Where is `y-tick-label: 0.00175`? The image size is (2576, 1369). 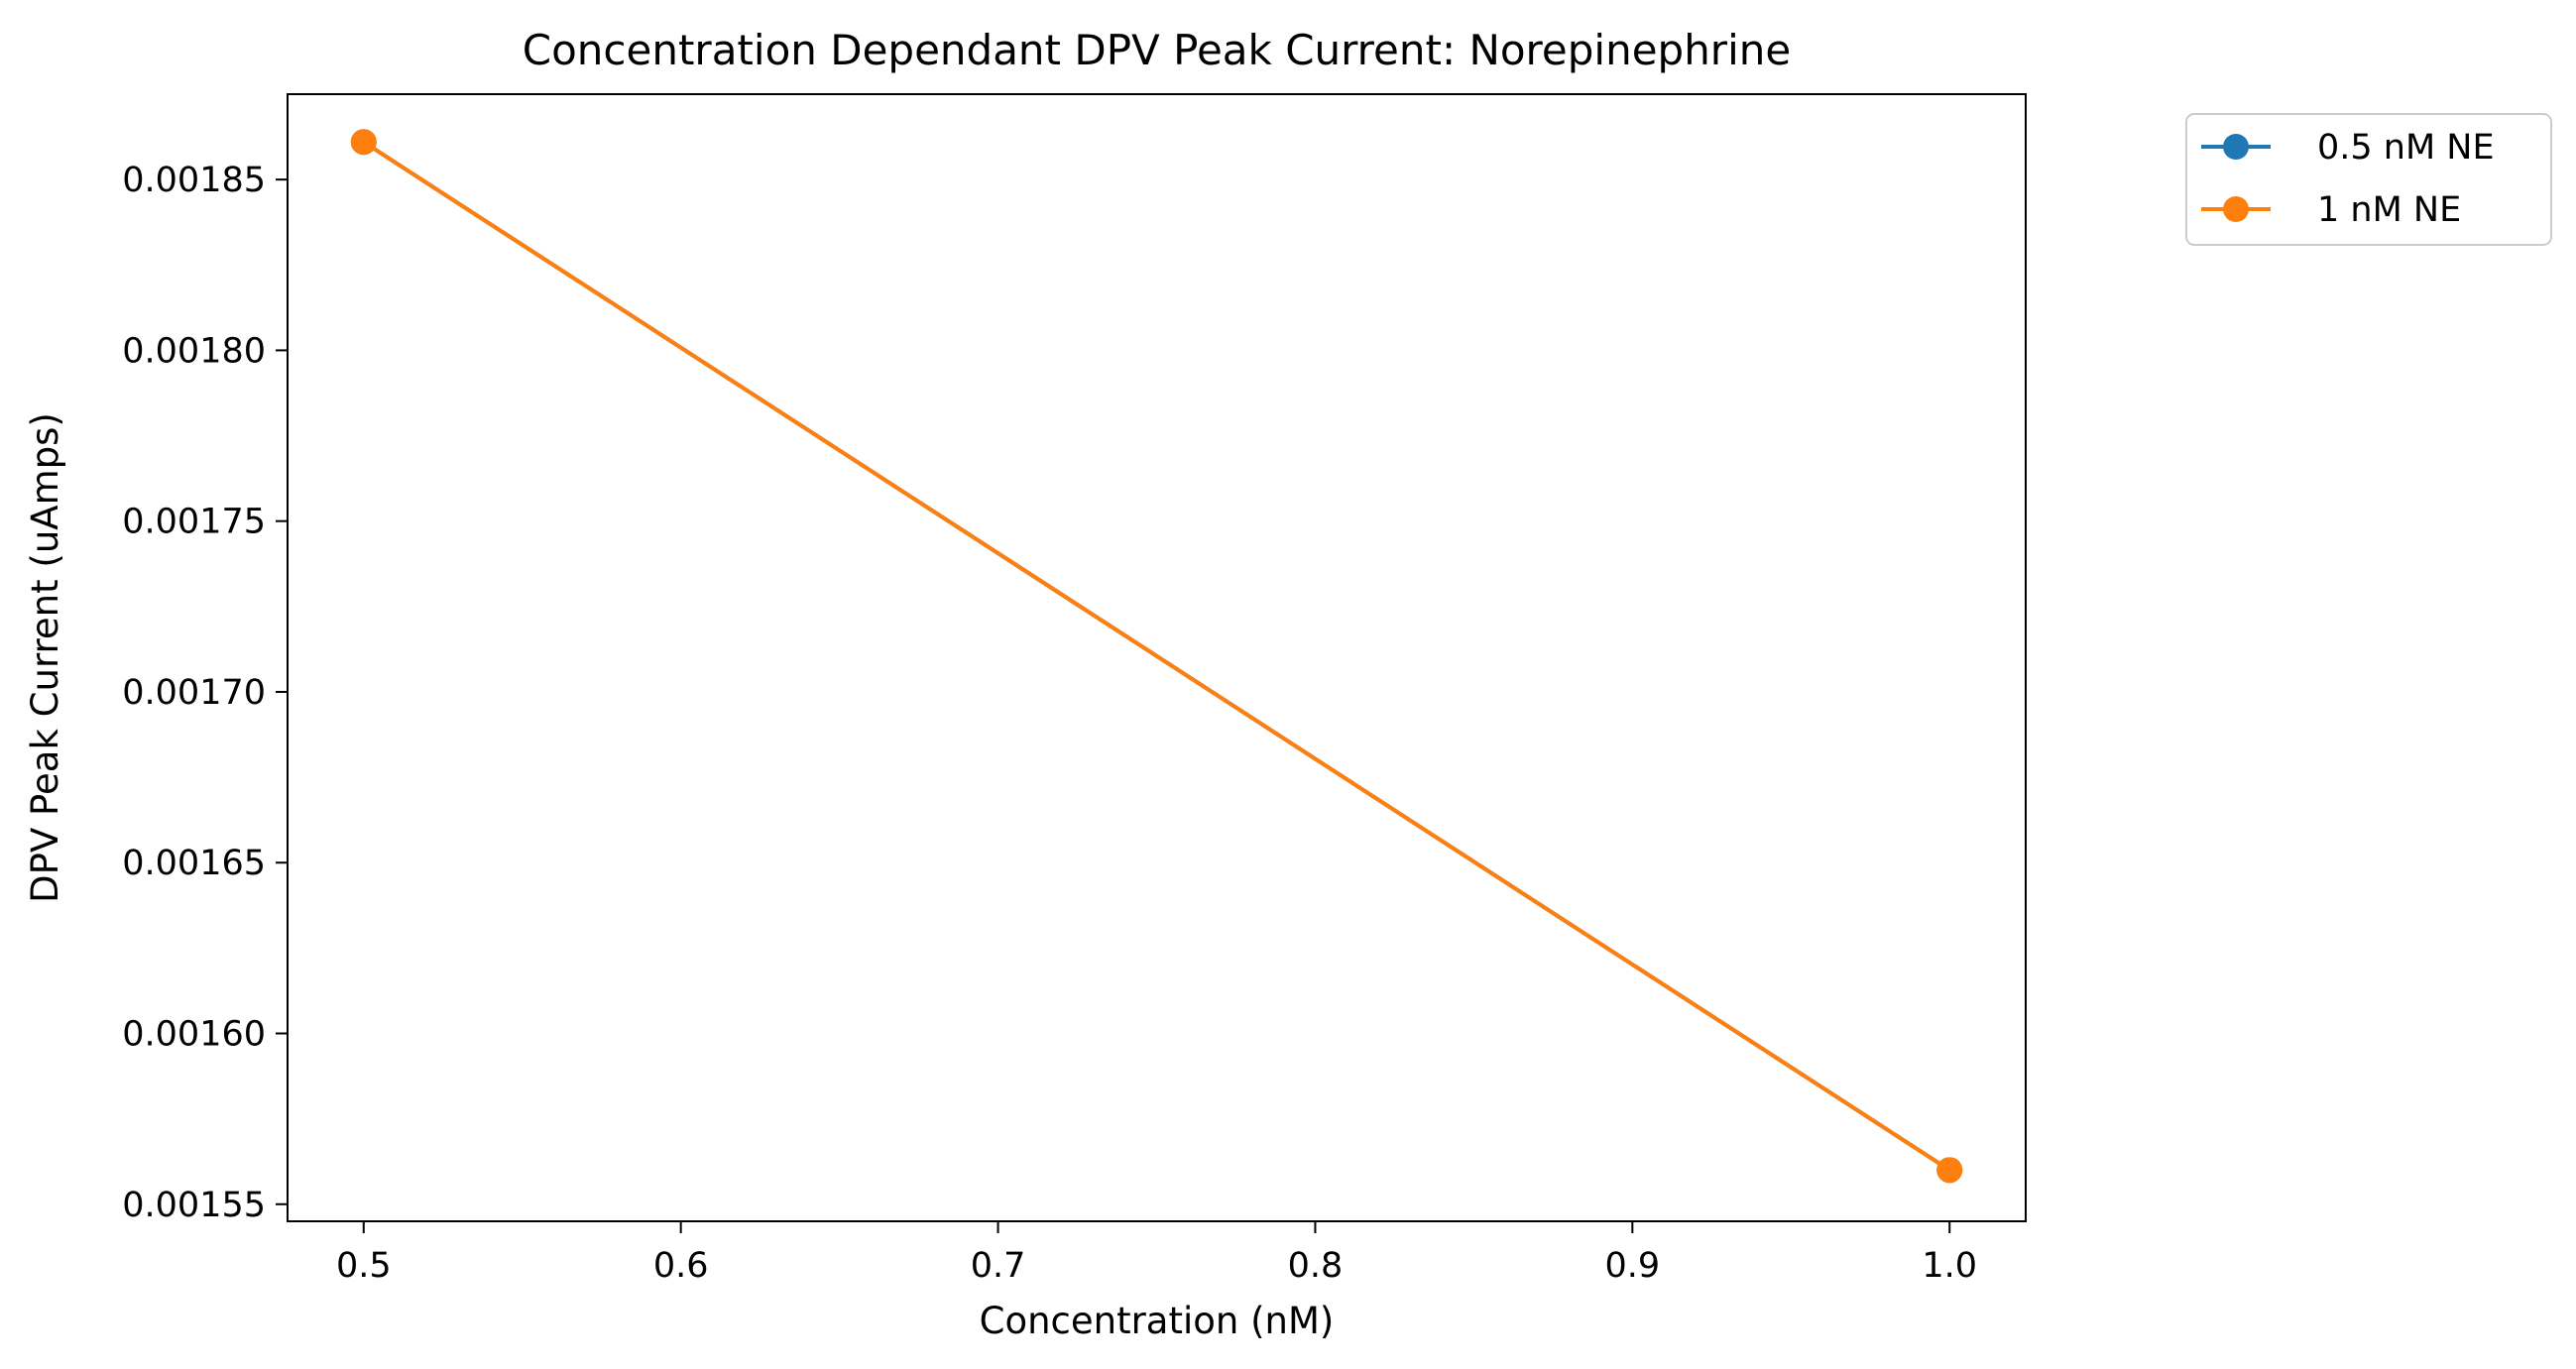 y-tick-label: 0.00175 is located at coordinates (194, 522).